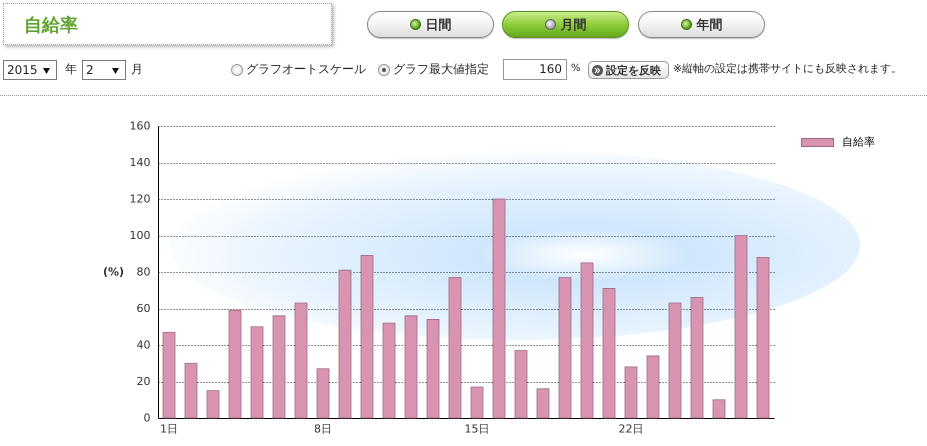 The height and width of the screenshot is (446, 927). Describe the element at coordinates (323, 429) in the screenshot. I see `x-tick-label: 8日` at that location.